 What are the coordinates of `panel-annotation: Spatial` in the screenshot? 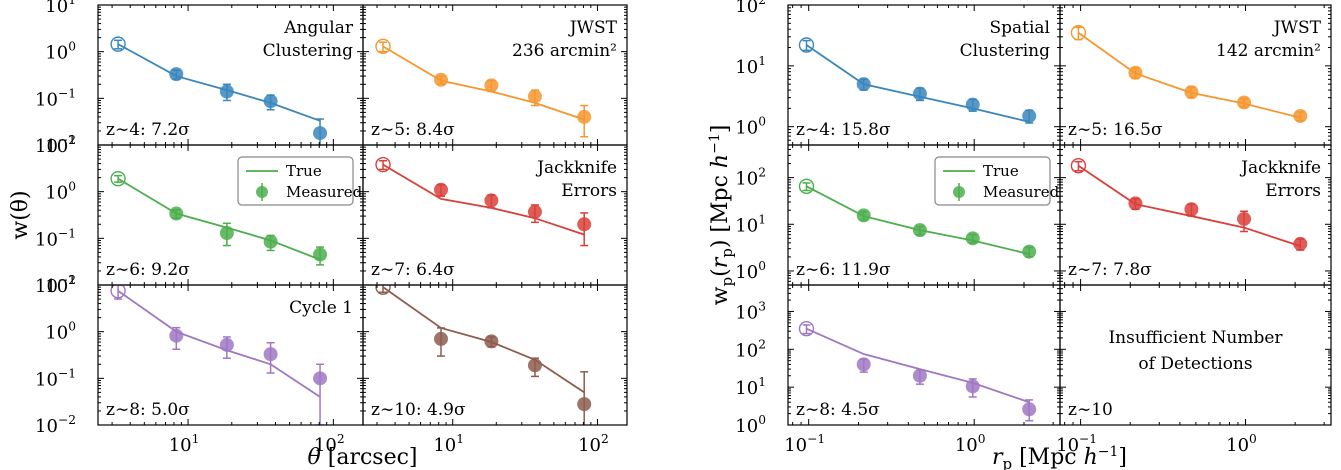 It's located at (1019, 28).